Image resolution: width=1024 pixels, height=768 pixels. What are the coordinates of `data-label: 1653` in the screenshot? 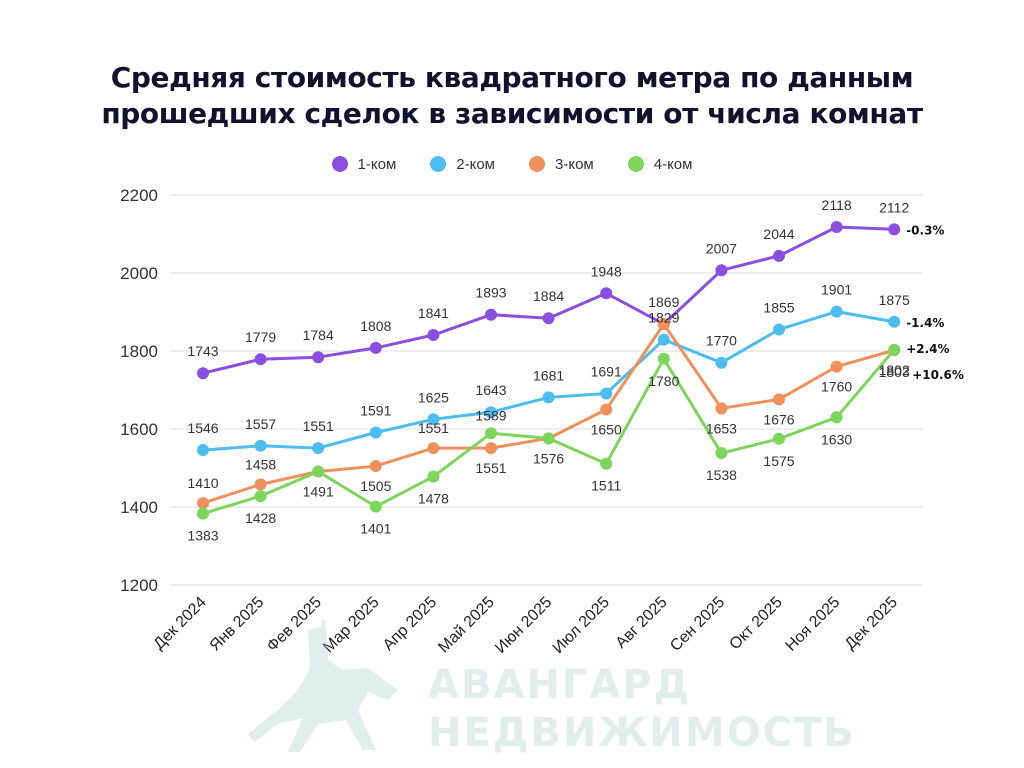 It's located at (721, 428).